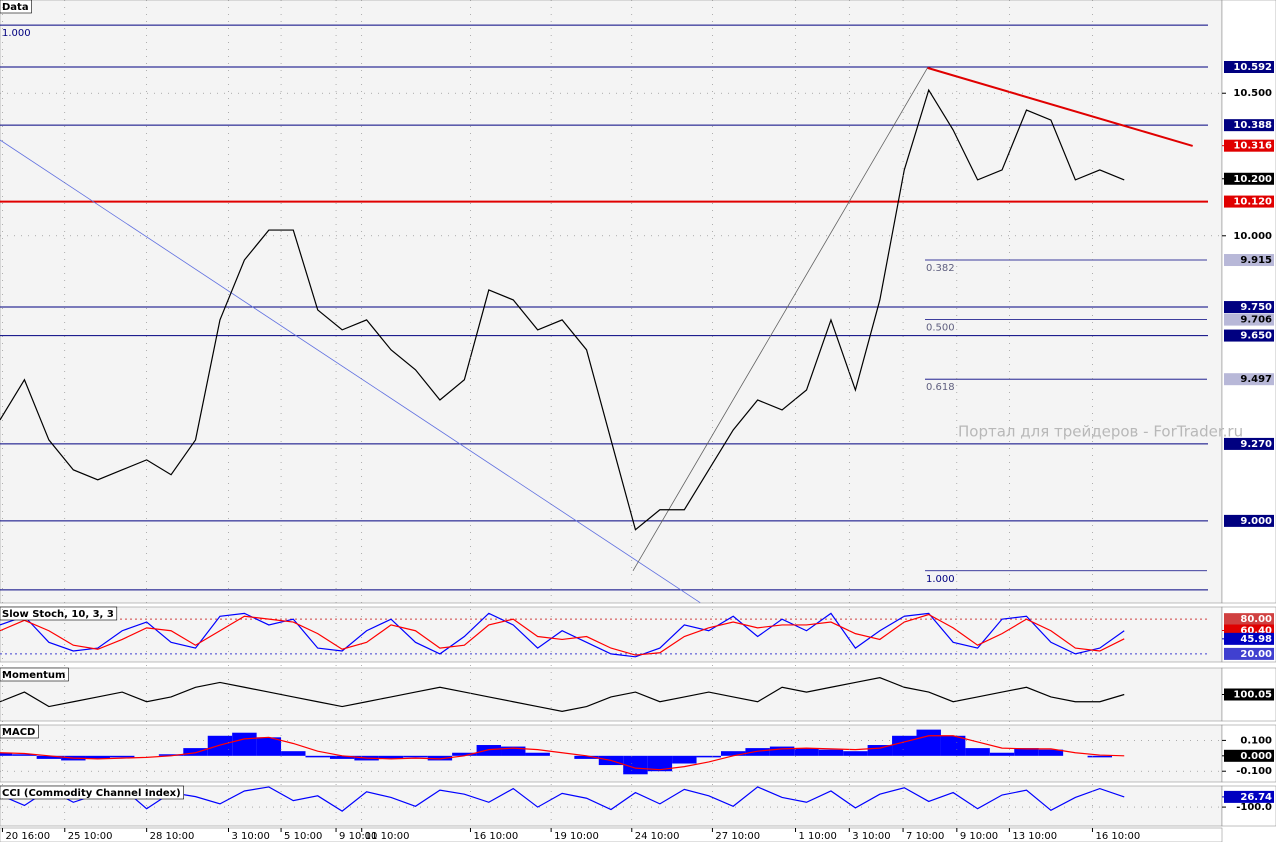  What do you see at coordinates (1100, 432) in the screenshot?
I see `watermark: Портал для трейдеров - ForTrader.ru` at bounding box center [1100, 432].